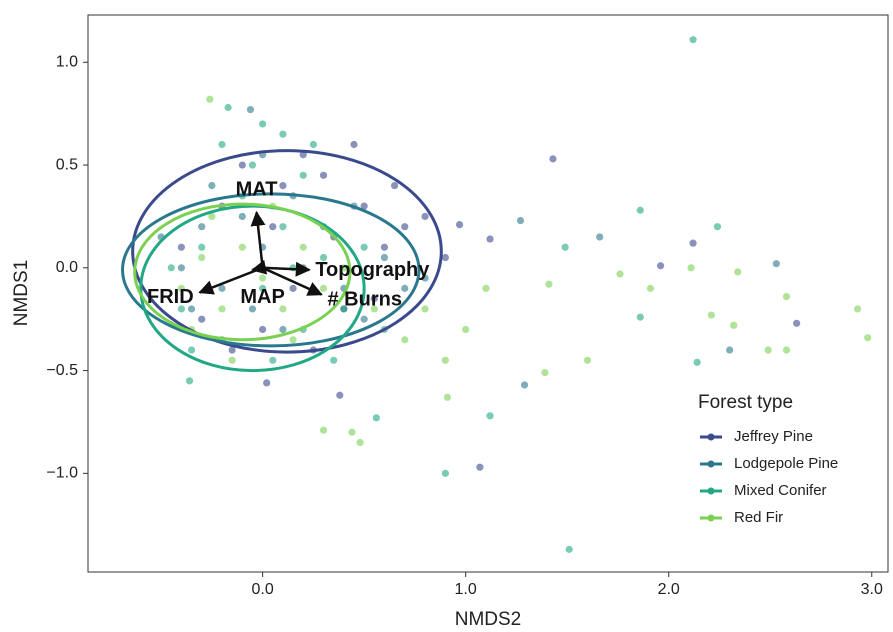 The image size is (893, 632). I want to click on legend-label: Lodgepole Pine, so click(786, 463).